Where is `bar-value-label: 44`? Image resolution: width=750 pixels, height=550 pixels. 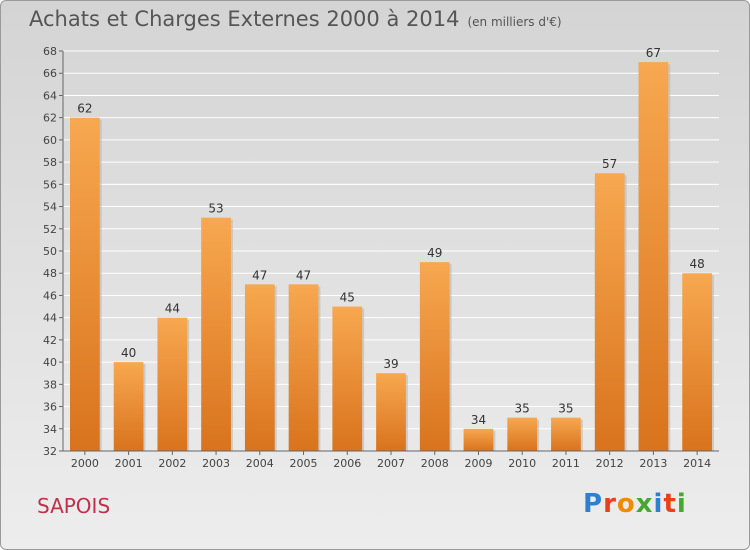 bar-value-label: 44 is located at coordinates (172, 309).